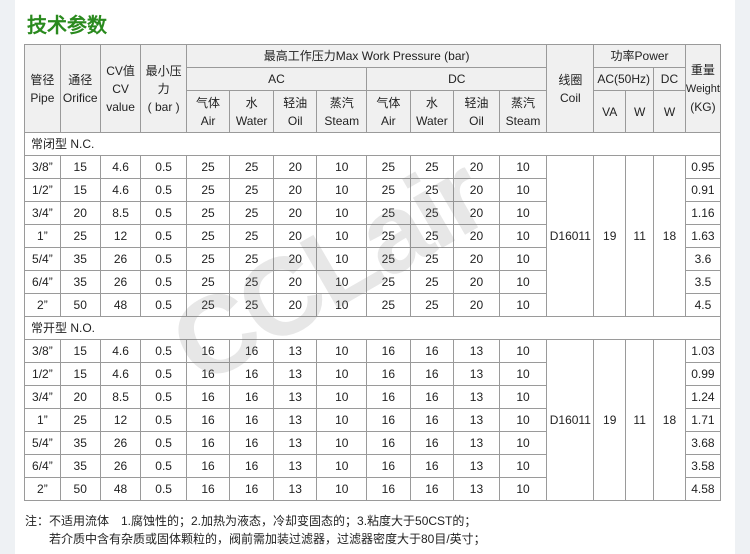  I want to click on weight-cell: 0.95, so click(703, 167).